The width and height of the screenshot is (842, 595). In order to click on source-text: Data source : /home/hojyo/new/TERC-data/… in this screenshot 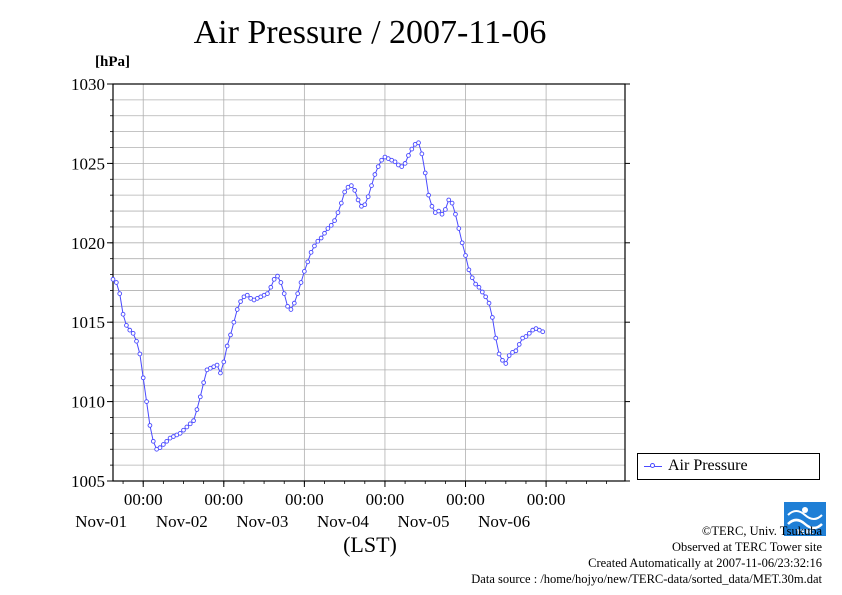, I will do `click(646, 579)`.